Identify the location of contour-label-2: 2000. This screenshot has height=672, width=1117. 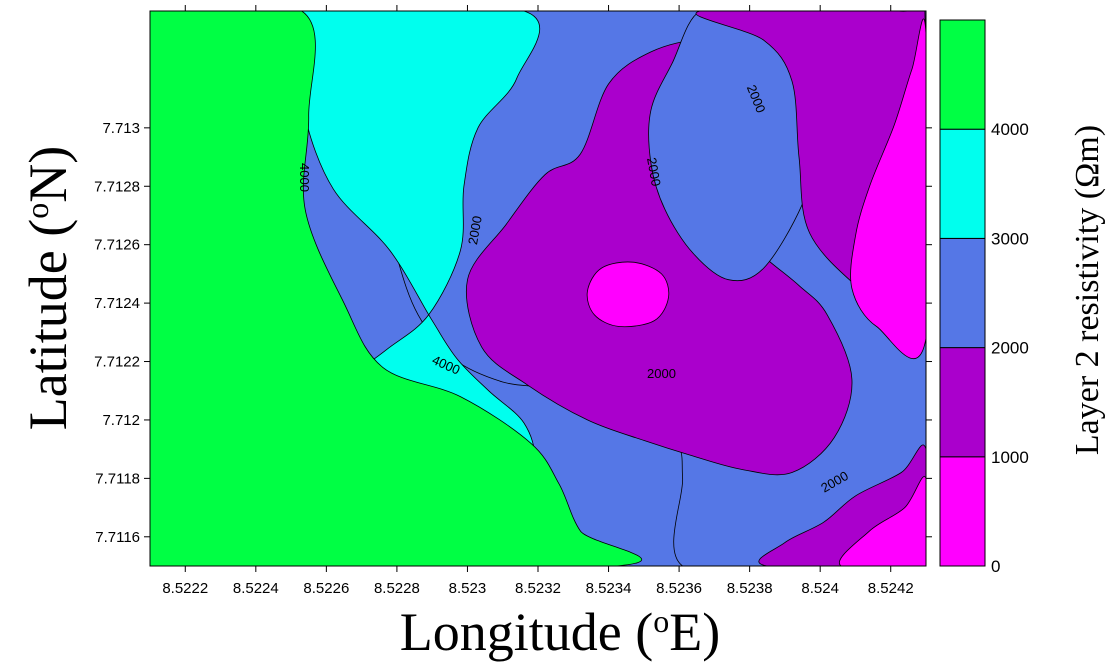
(475, 230).